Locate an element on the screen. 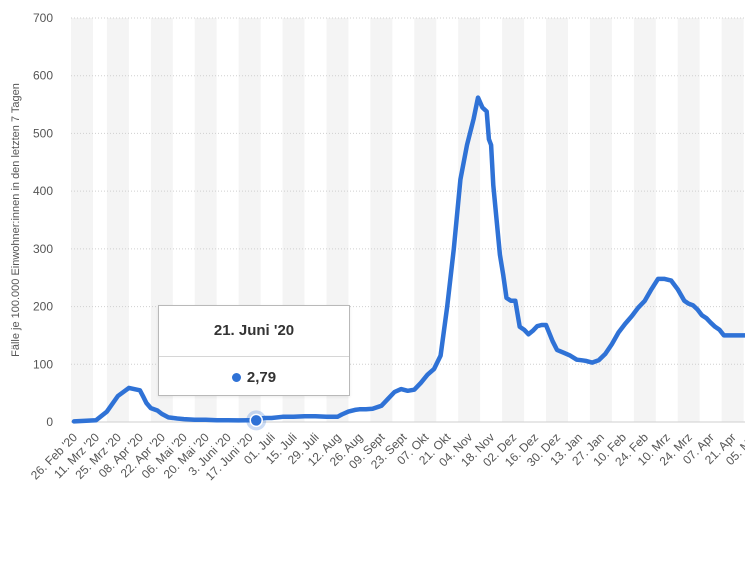 The width and height of the screenshot is (745, 570). tooltip-value: 2,79 is located at coordinates (261, 377).